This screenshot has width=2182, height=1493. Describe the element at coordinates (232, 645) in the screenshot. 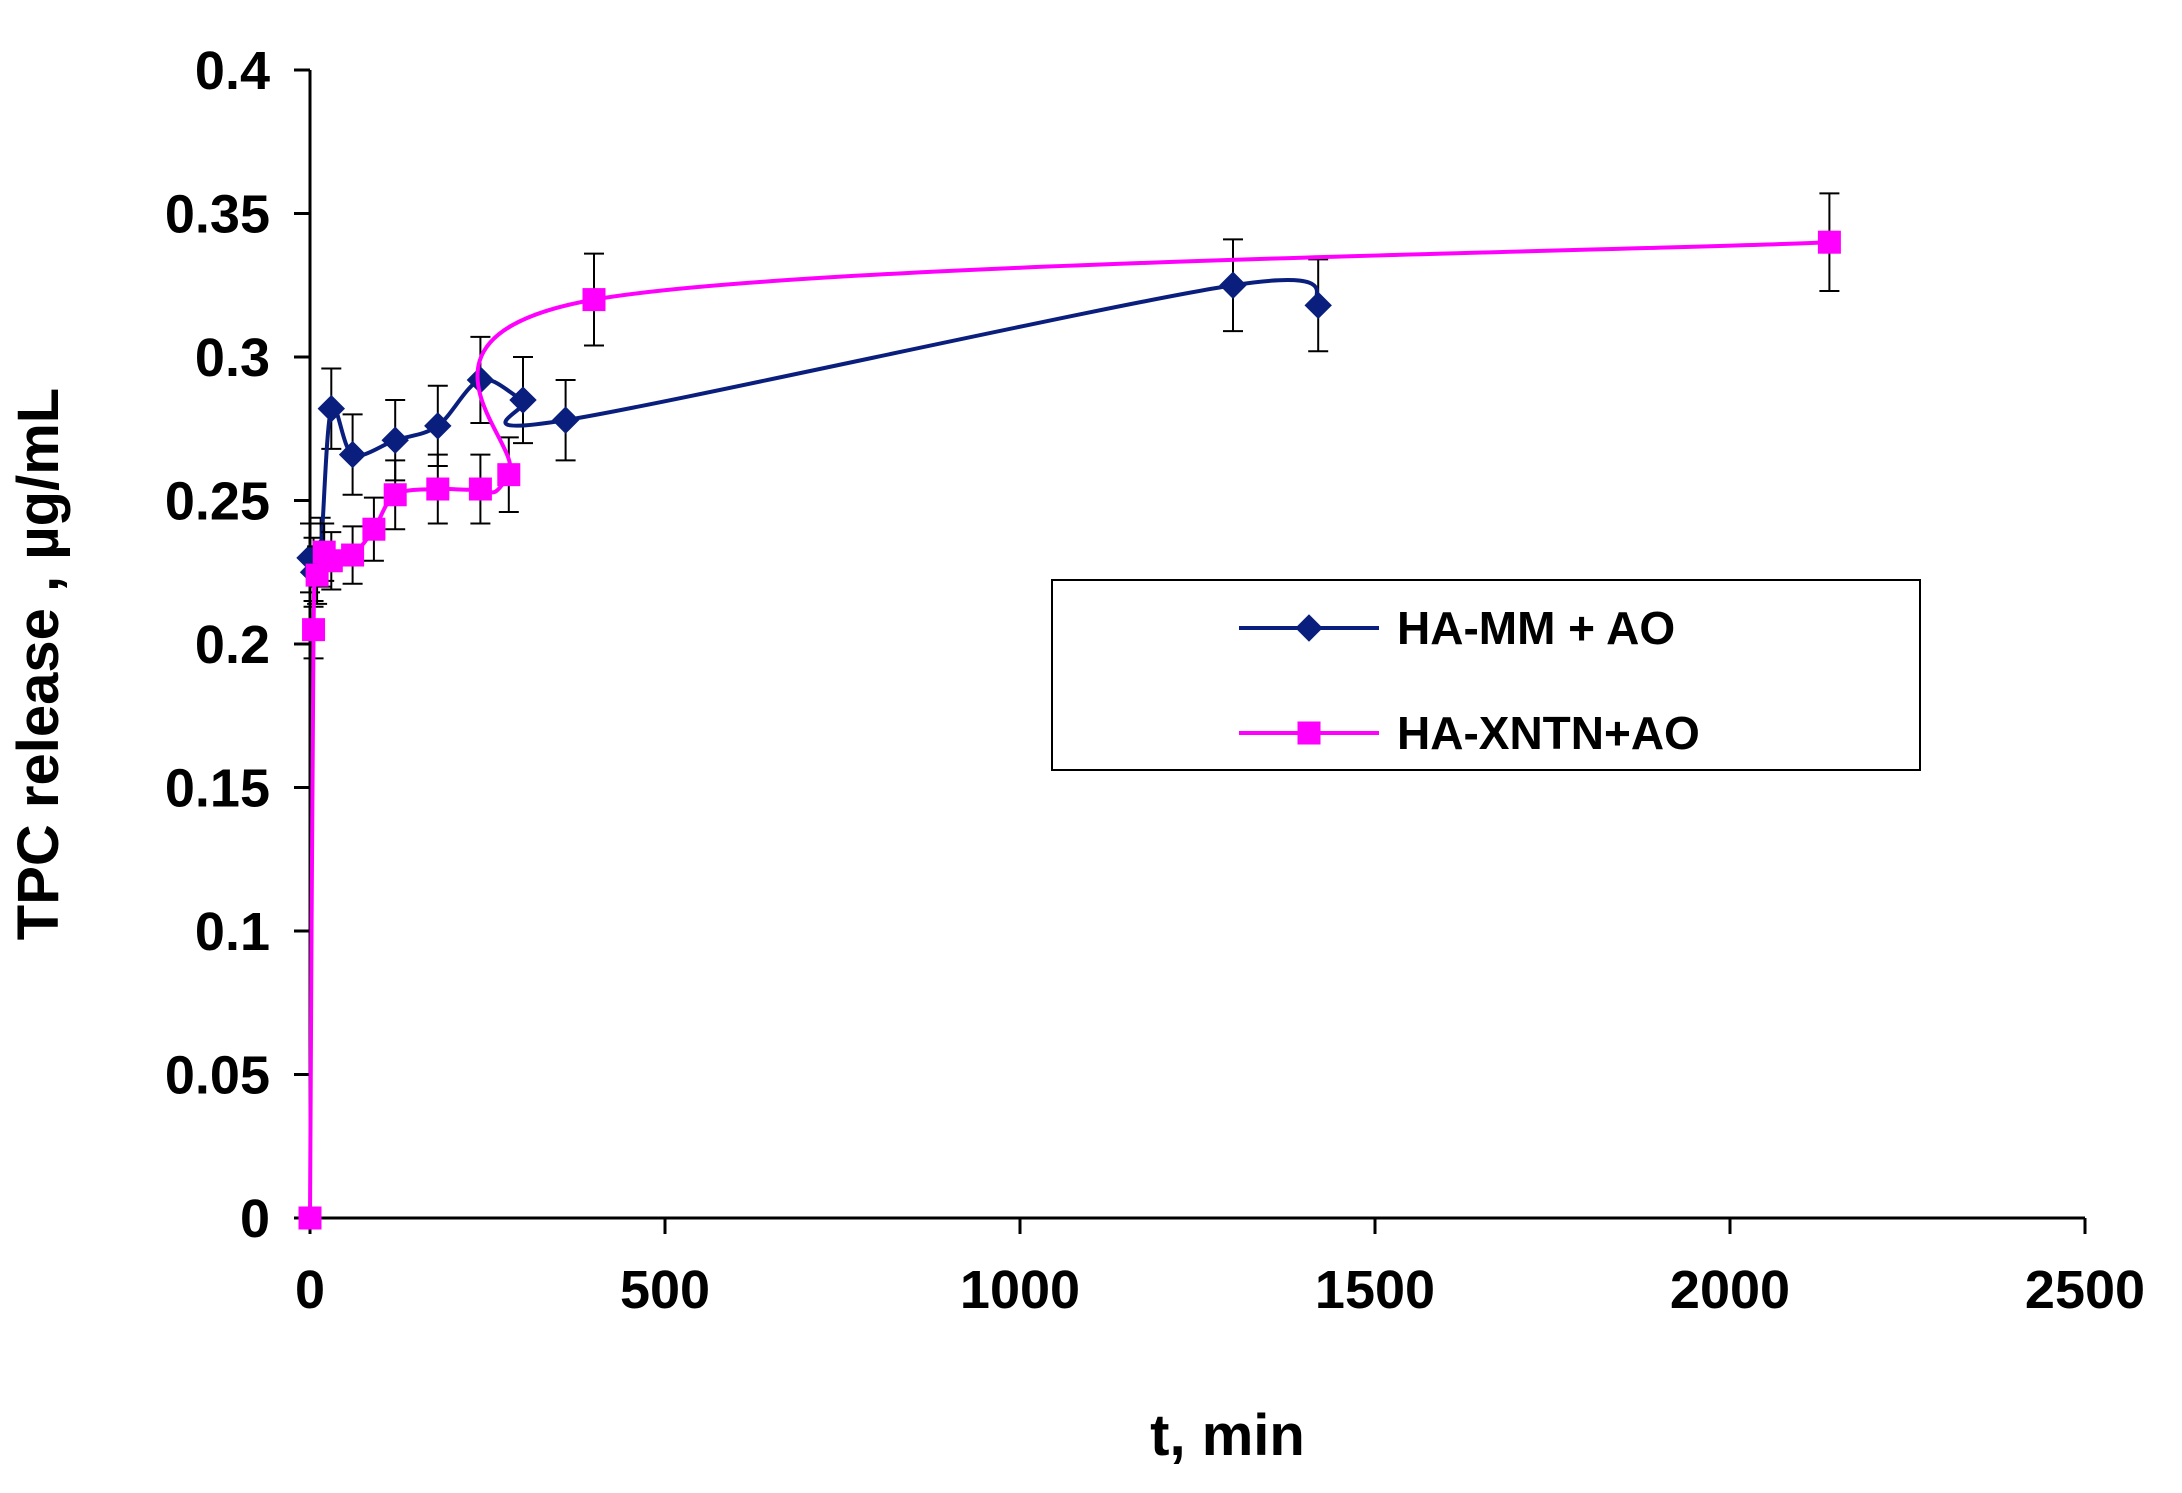

I see `y-tick-label: 0.2` at that location.